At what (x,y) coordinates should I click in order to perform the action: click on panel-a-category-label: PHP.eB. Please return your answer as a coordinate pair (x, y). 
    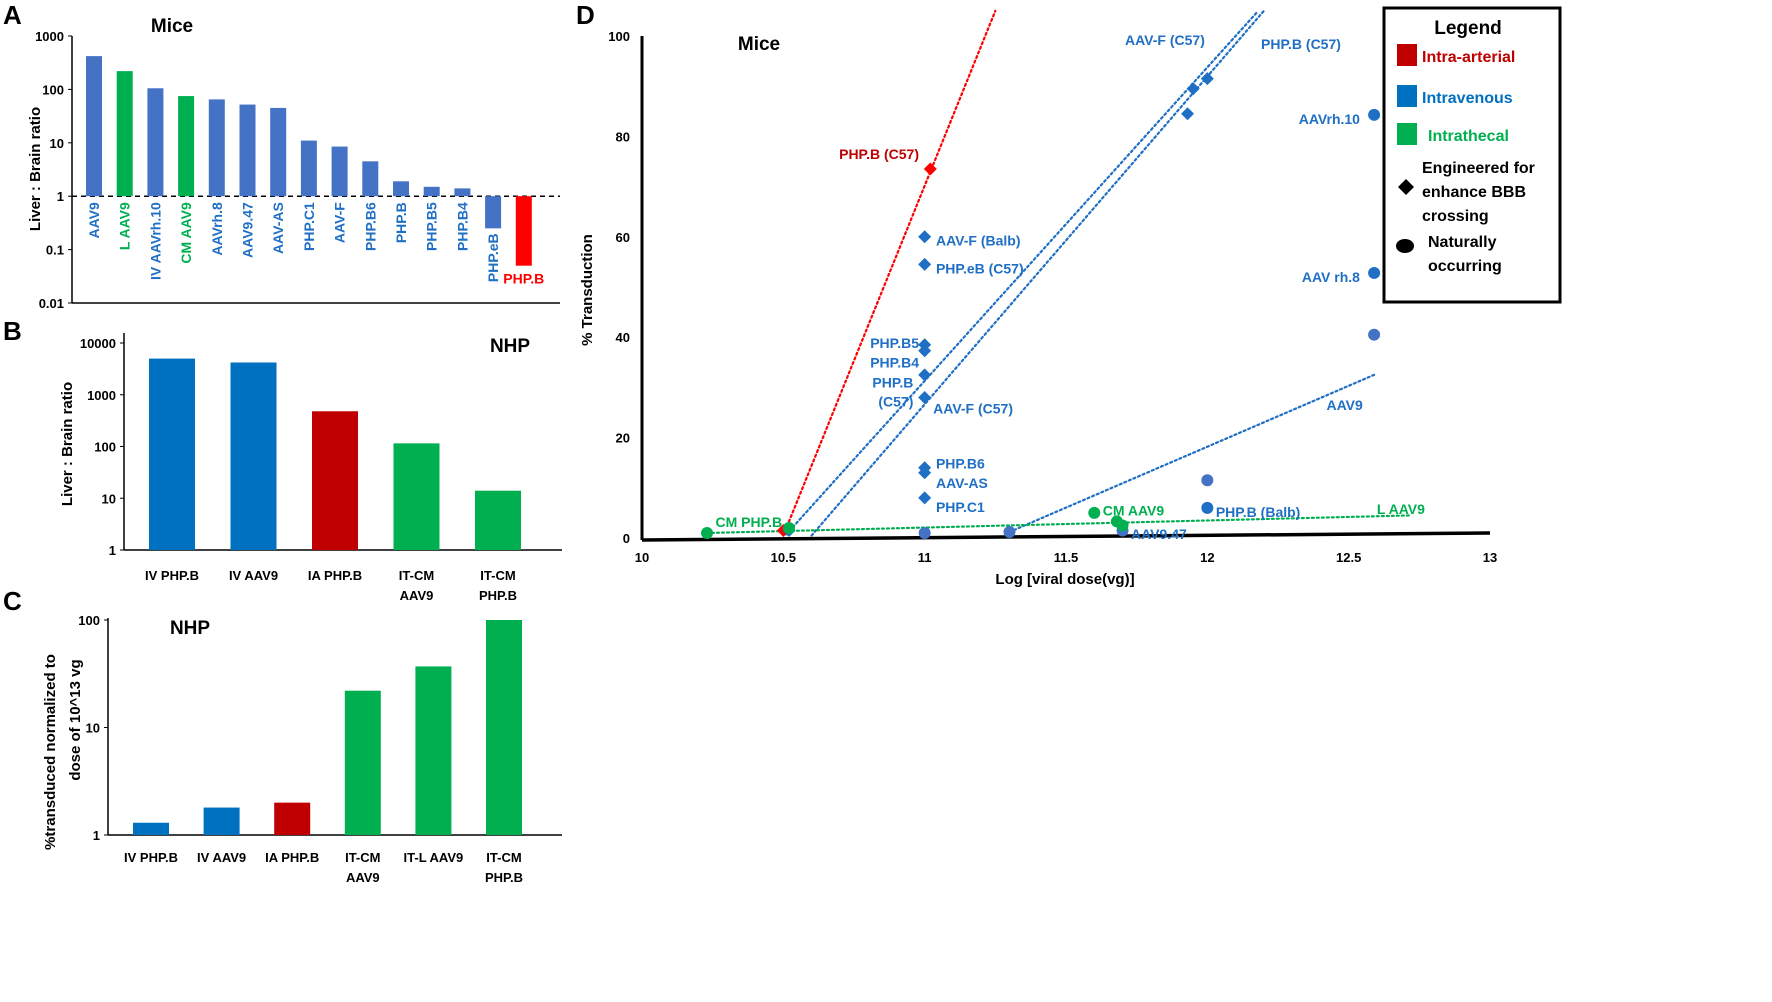
    Looking at the image, I should click on (493, 257).